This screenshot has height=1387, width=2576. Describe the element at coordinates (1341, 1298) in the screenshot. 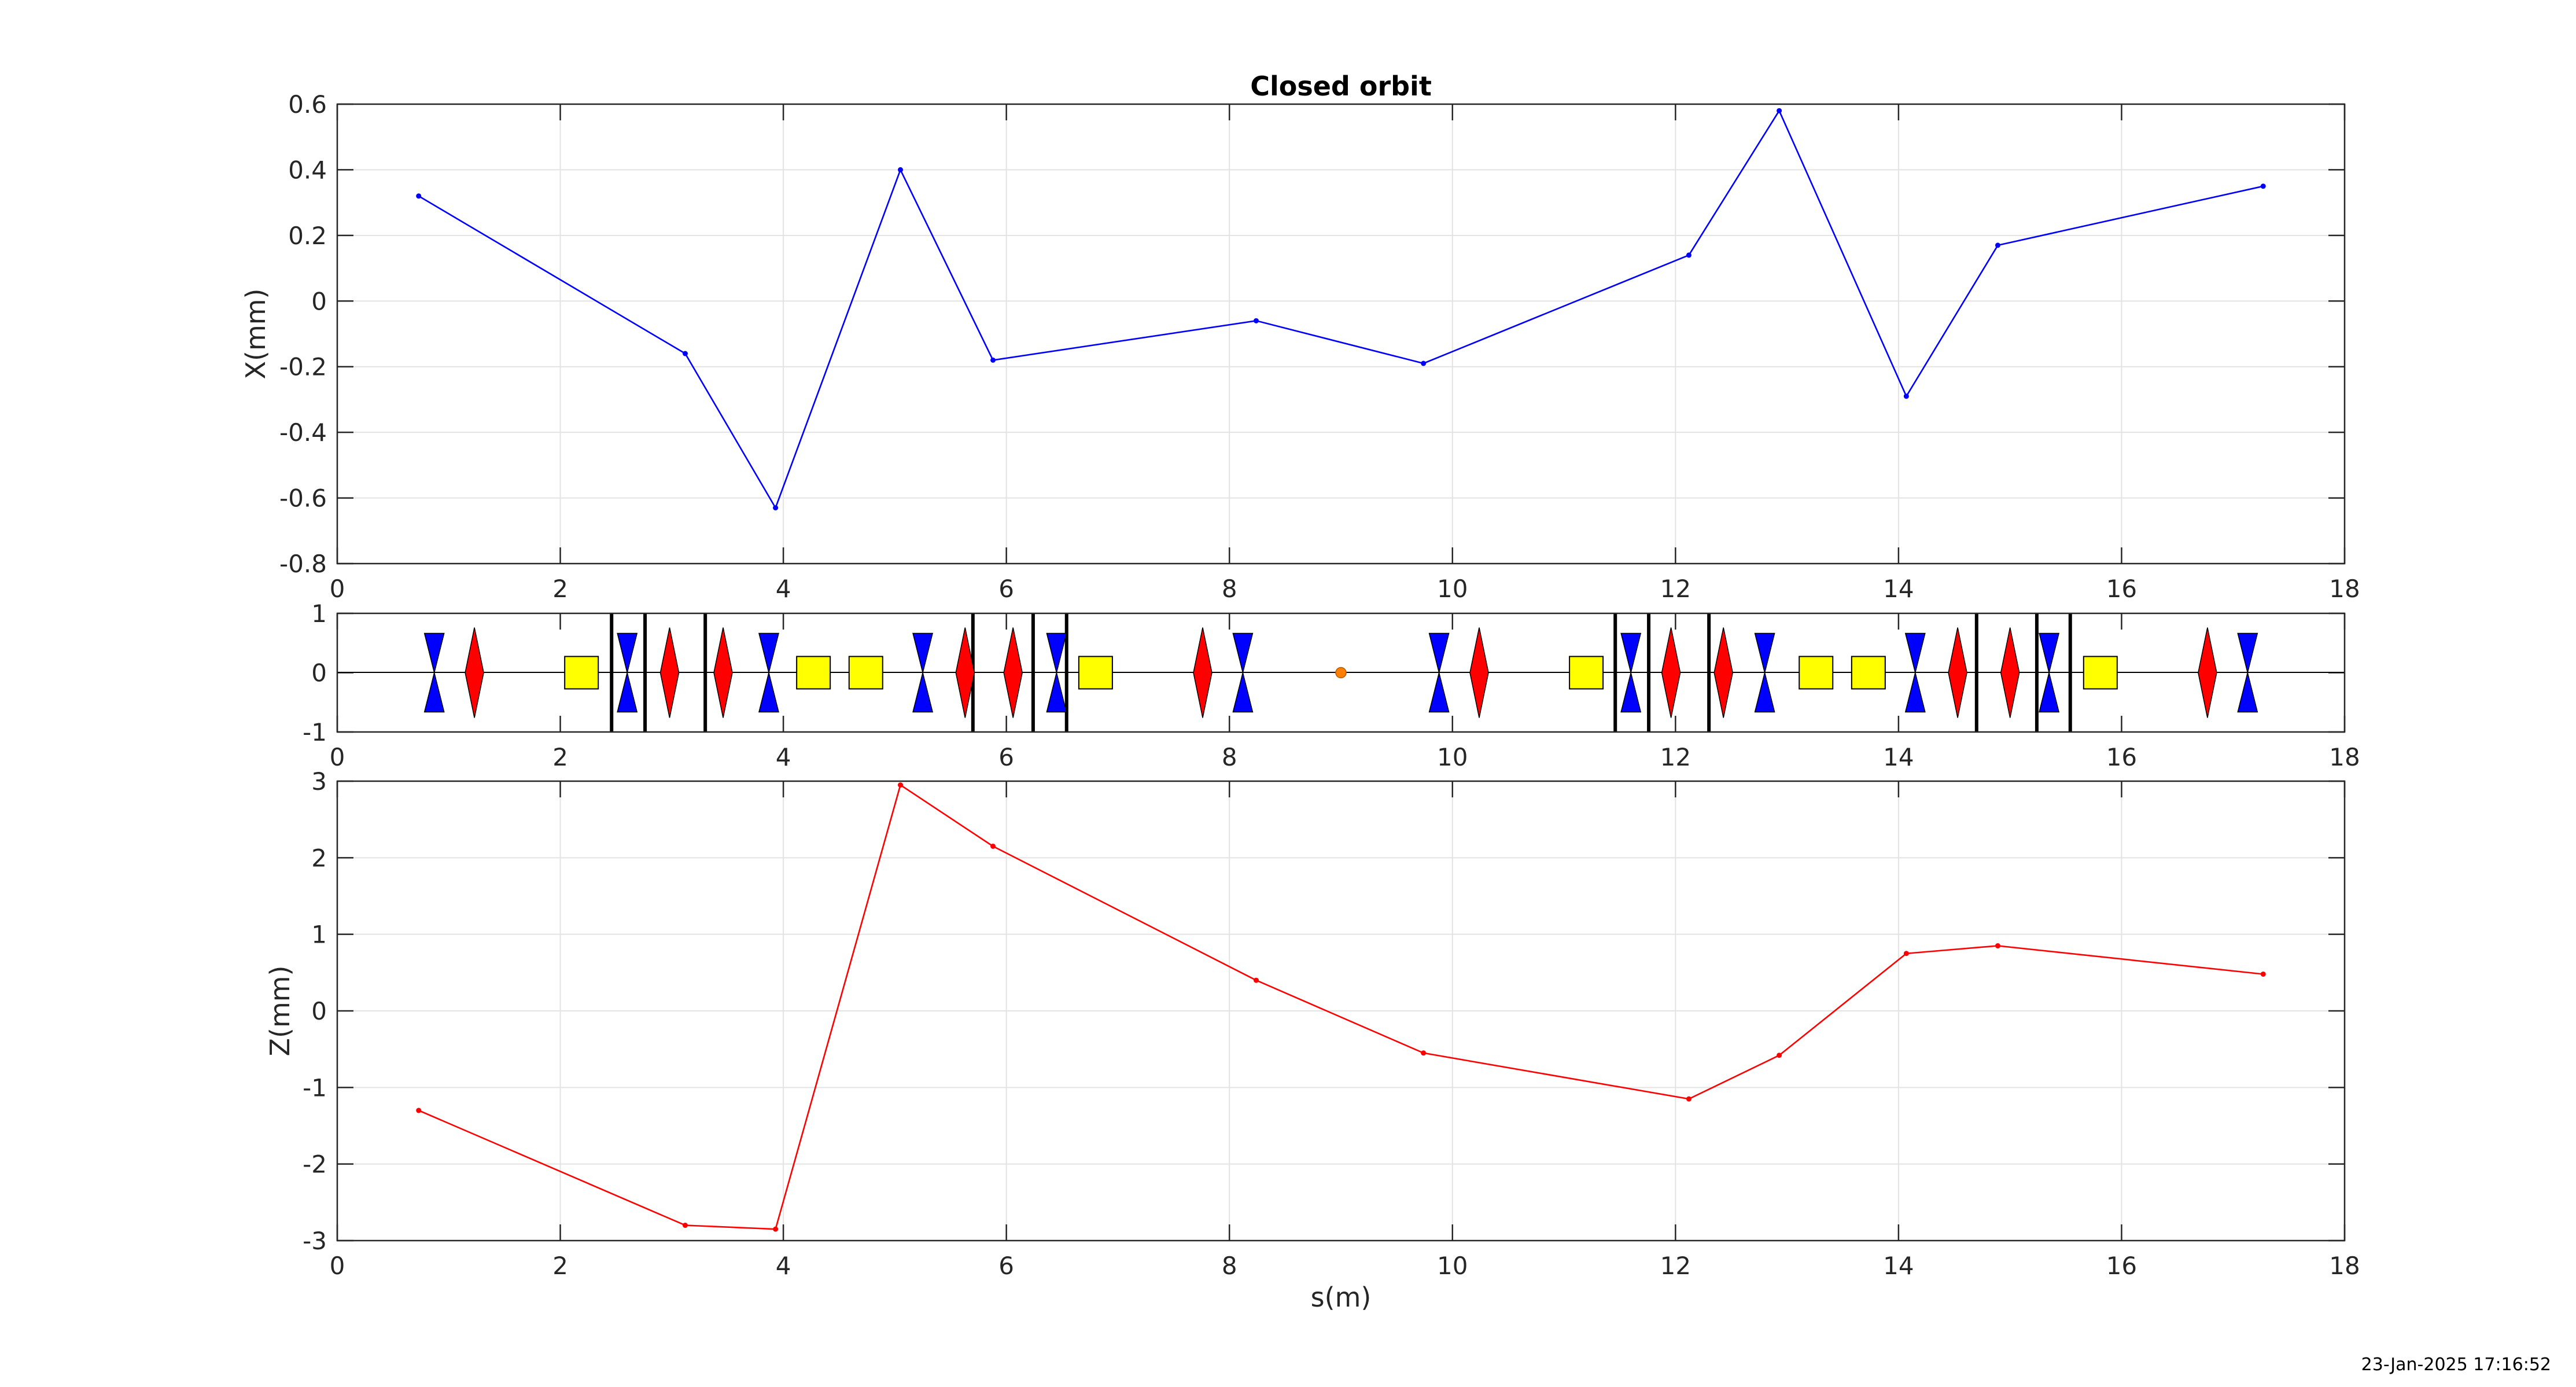

I see `s-axis-label: s(m)` at that location.